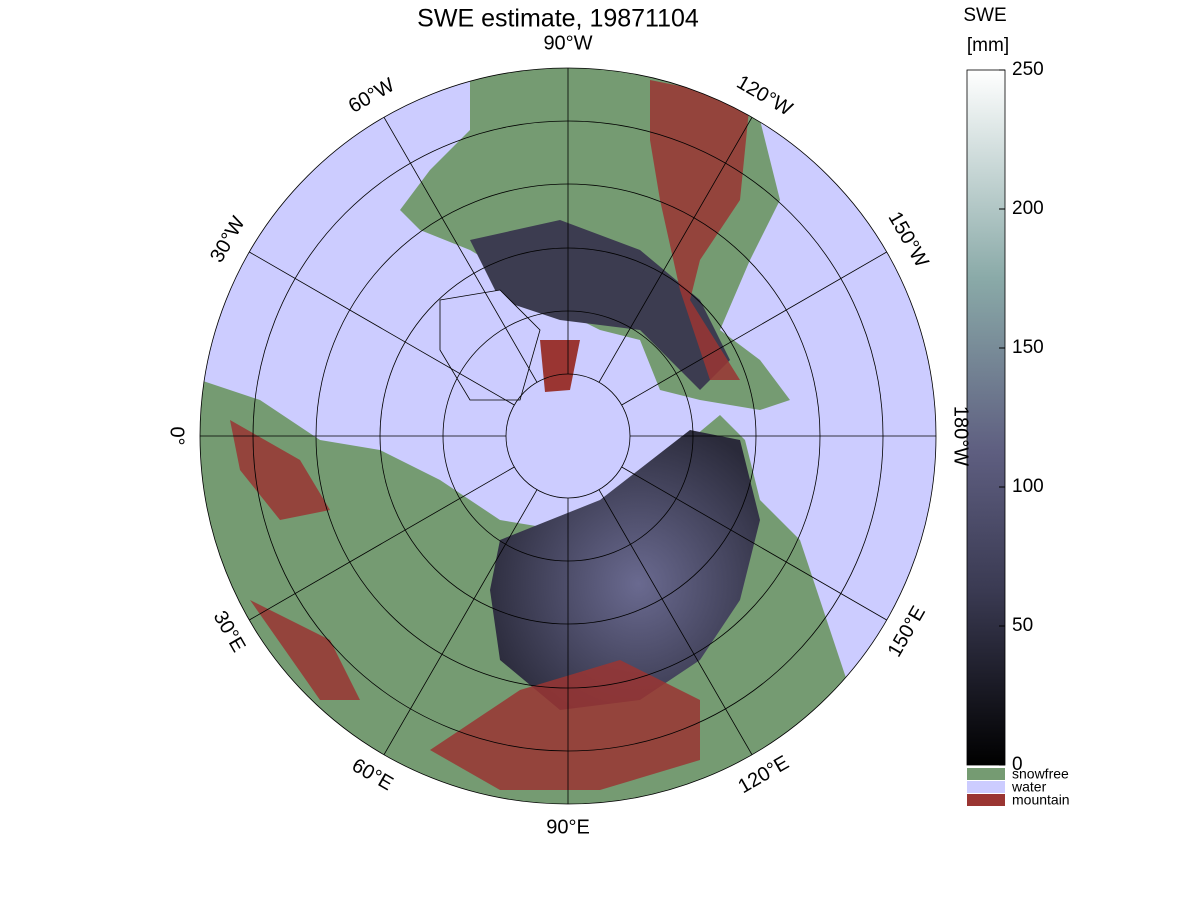  I want to click on colorbar-tick-label: 100, so click(1028, 486).